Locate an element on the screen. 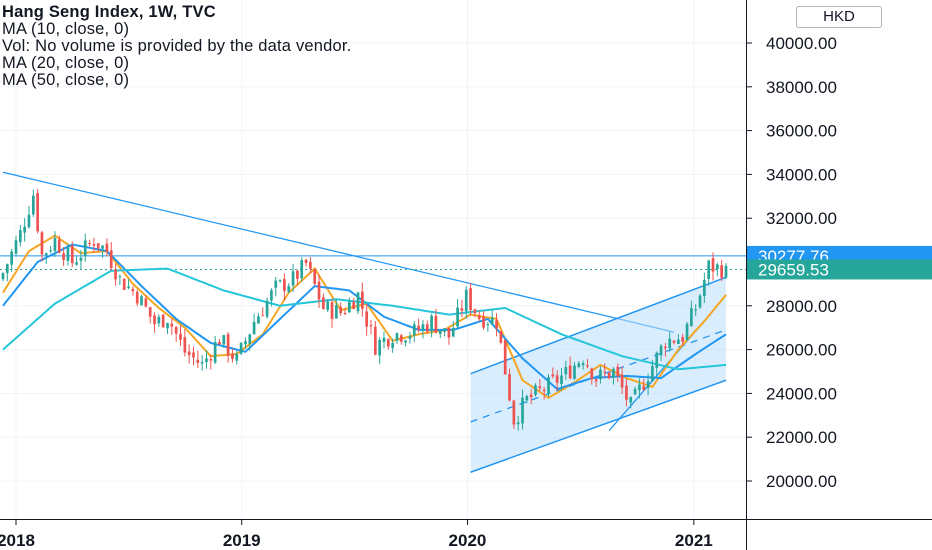  channel-fill is located at coordinates (598, 375).